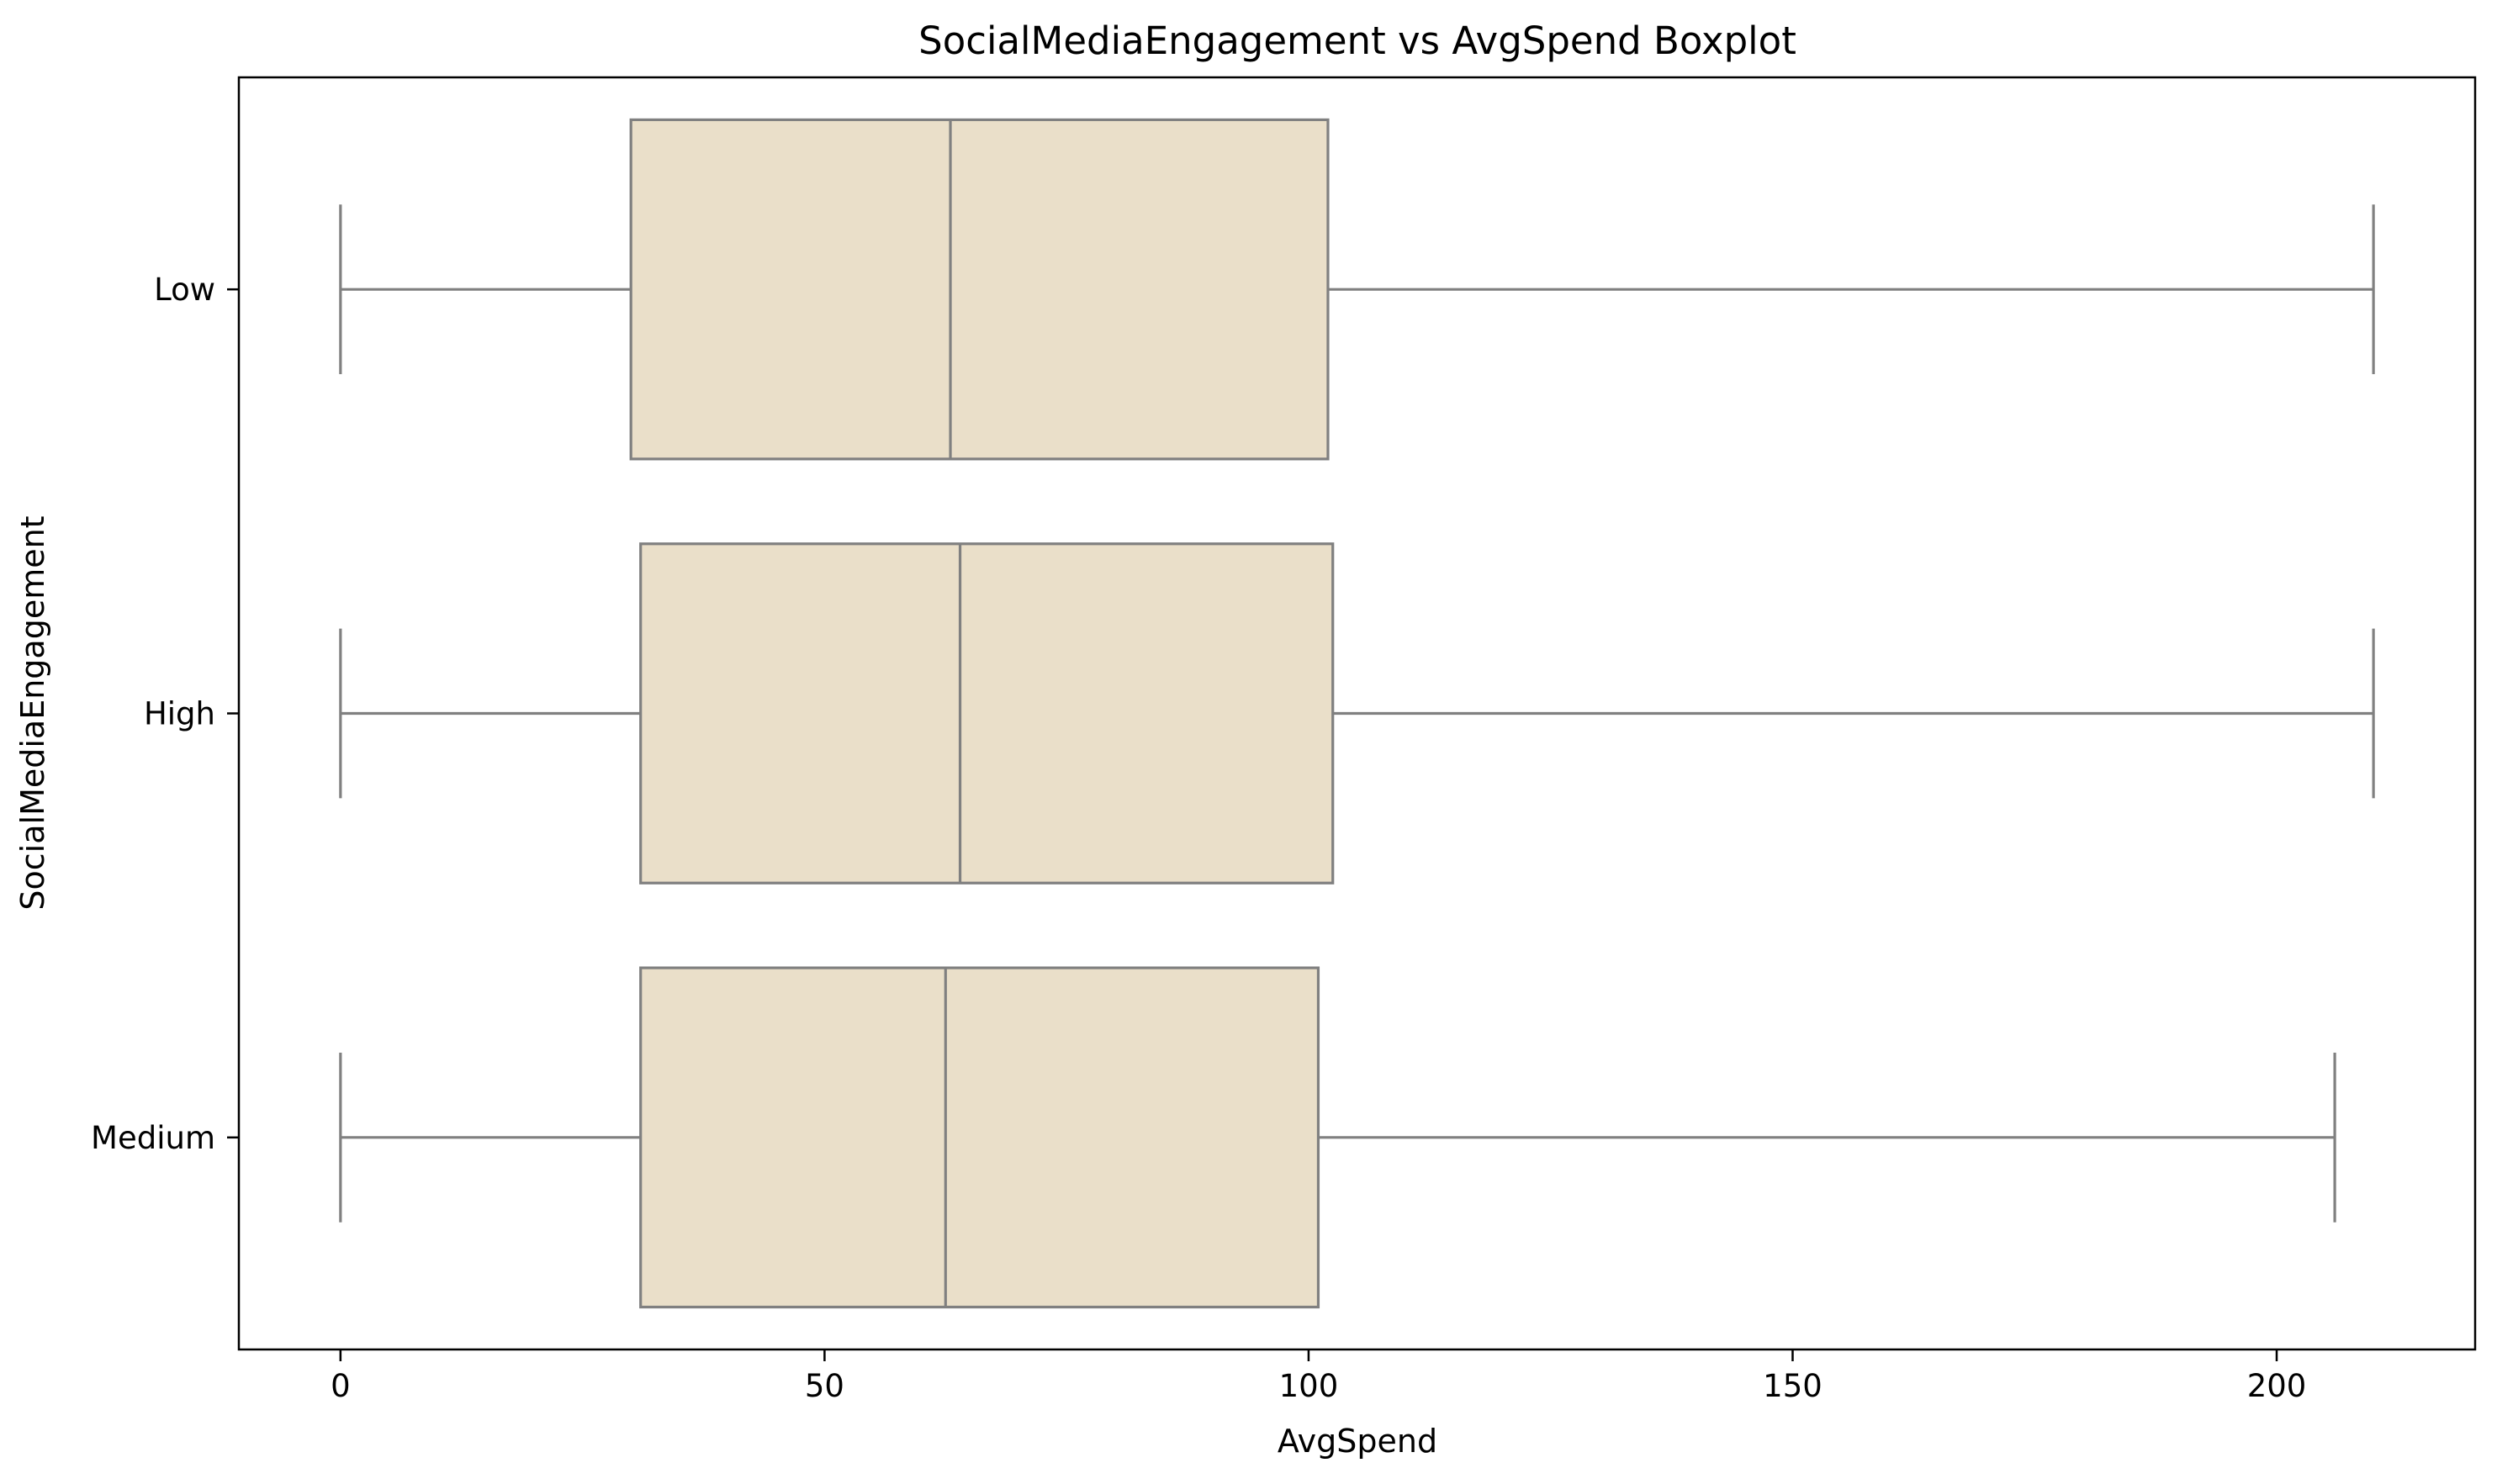 This screenshot has height=1484, width=2497. What do you see at coordinates (341, 1386) in the screenshot?
I see `x-tick-label: 0` at bounding box center [341, 1386].